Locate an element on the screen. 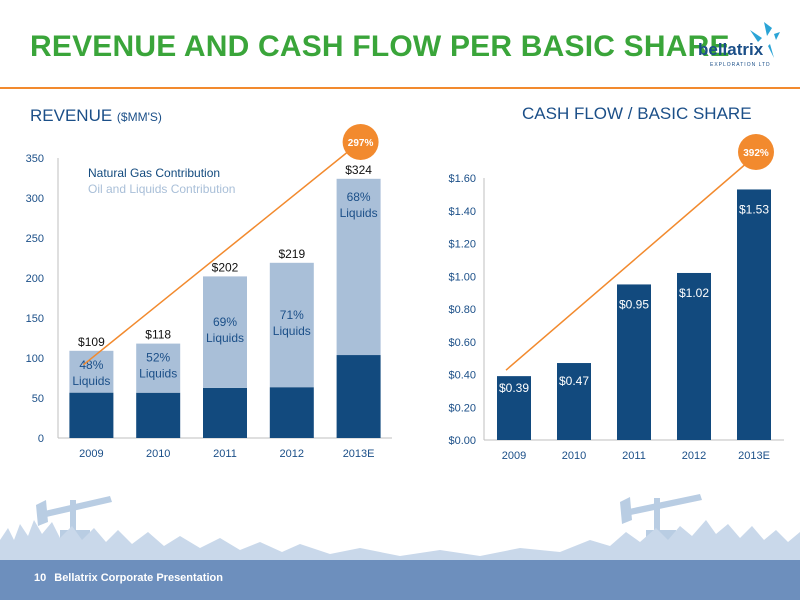  logo-wordmark: bellatrix is located at coordinates (731, 49).